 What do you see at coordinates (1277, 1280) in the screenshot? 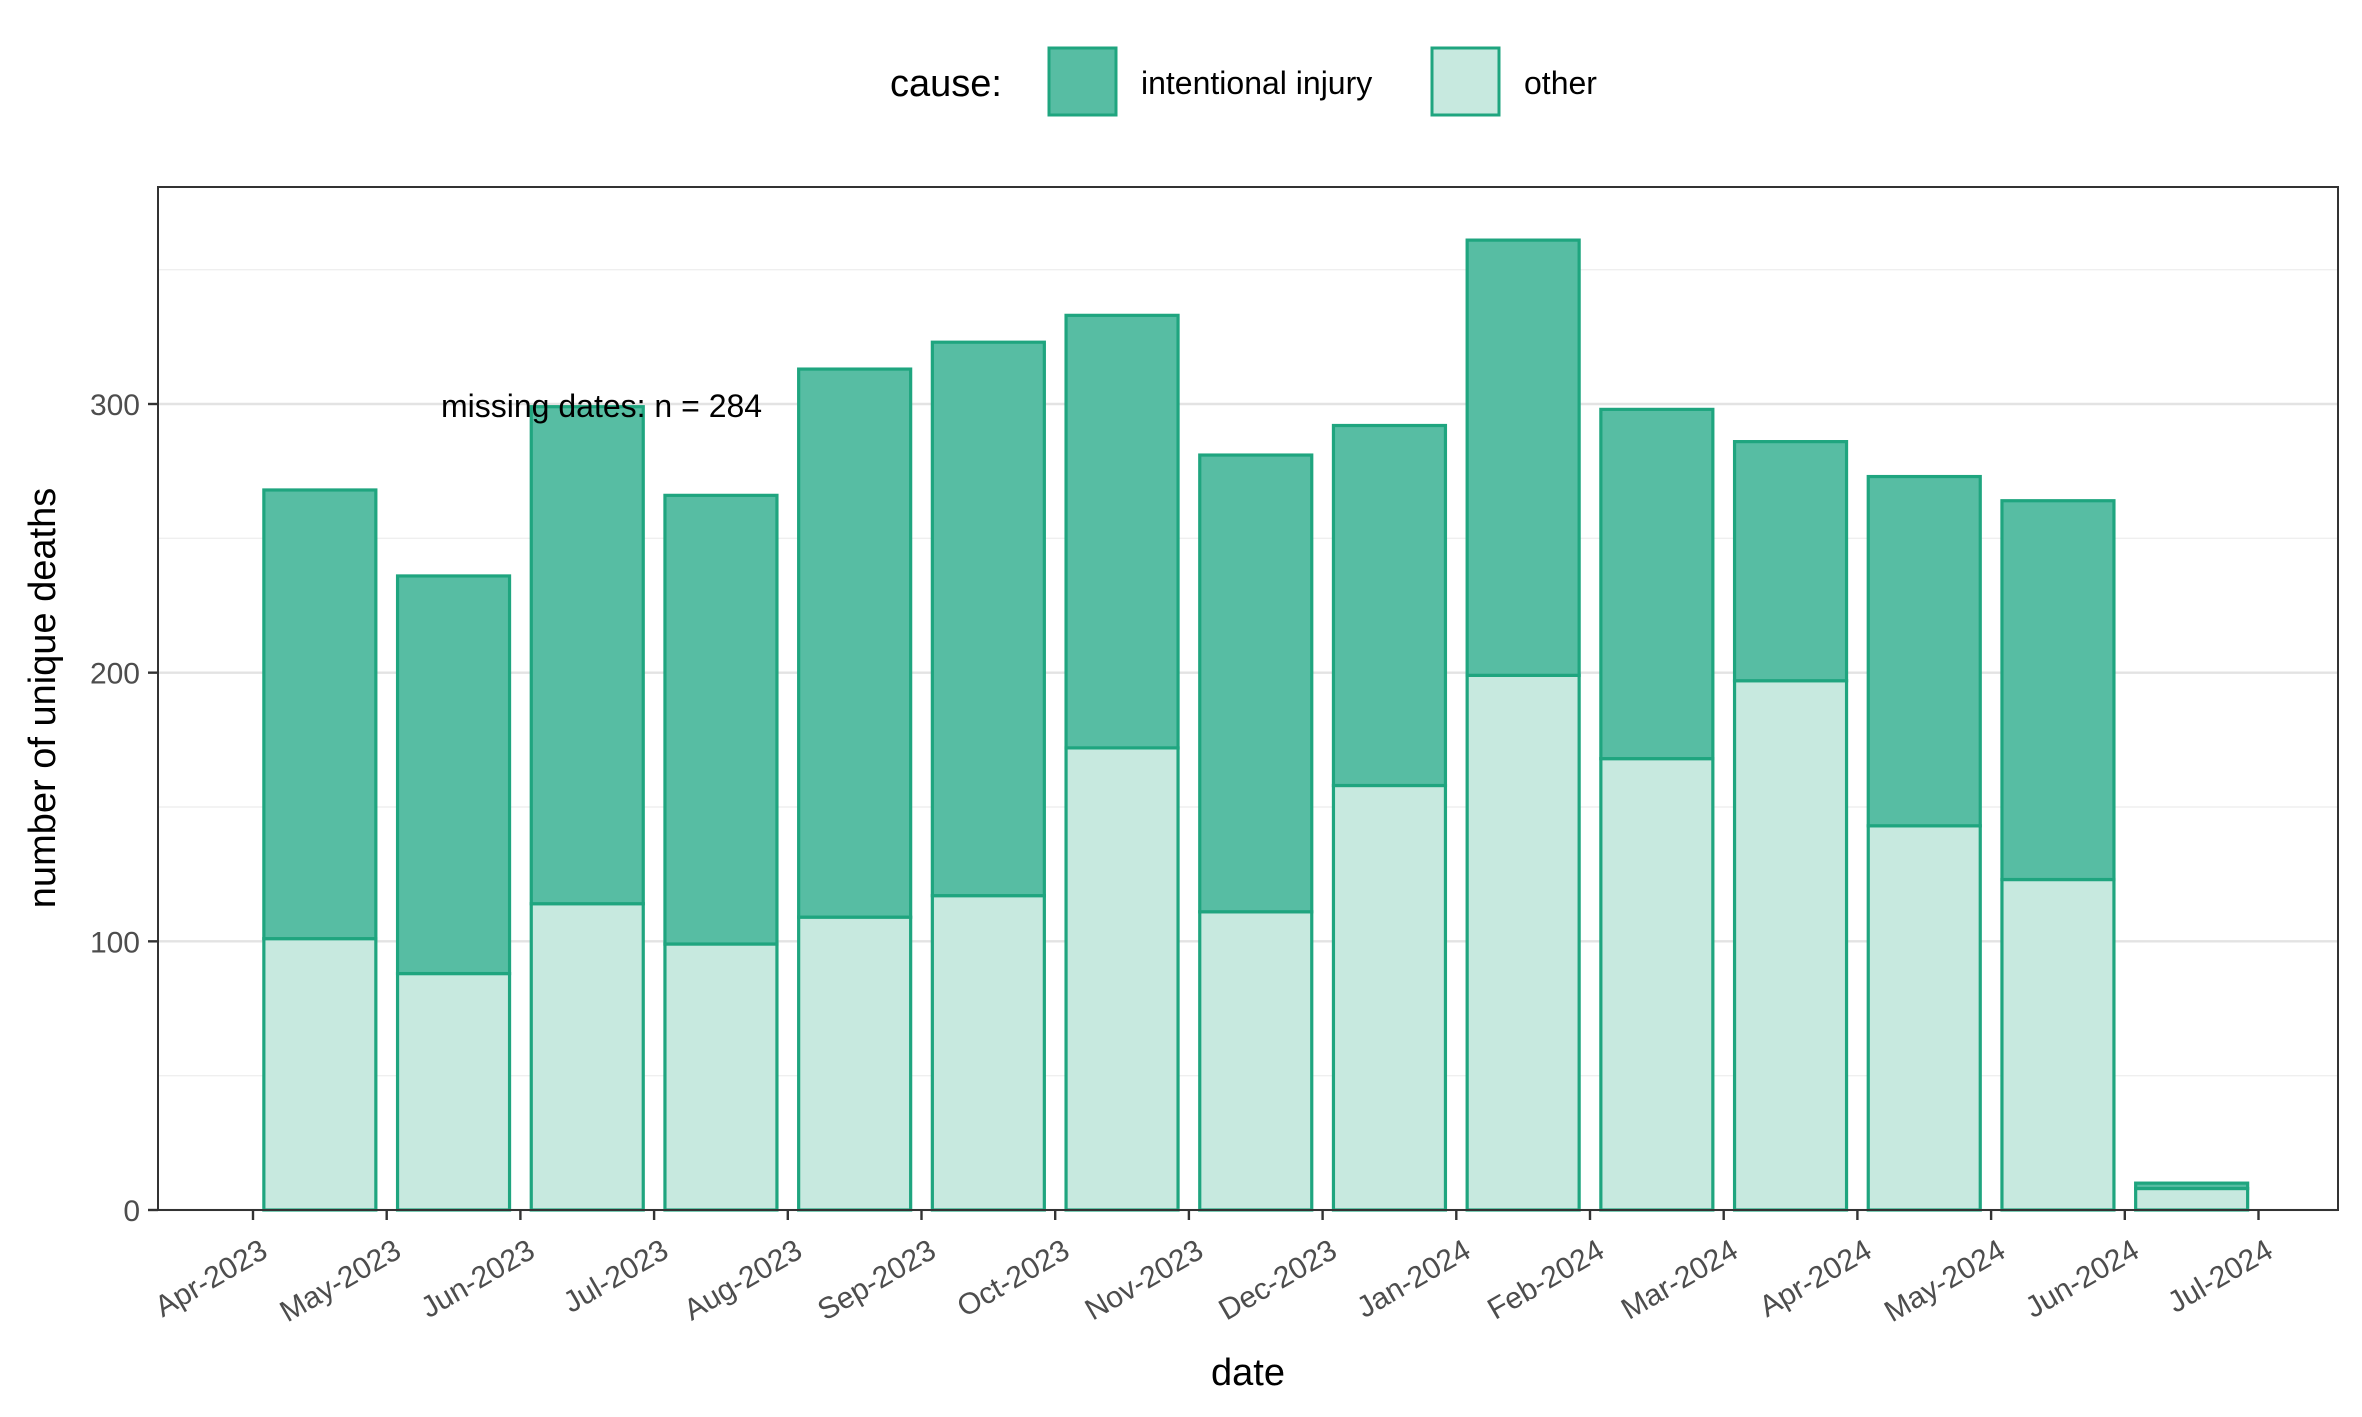
I see `x-tick-label: Dec-2023` at bounding box center [1277, 1280].